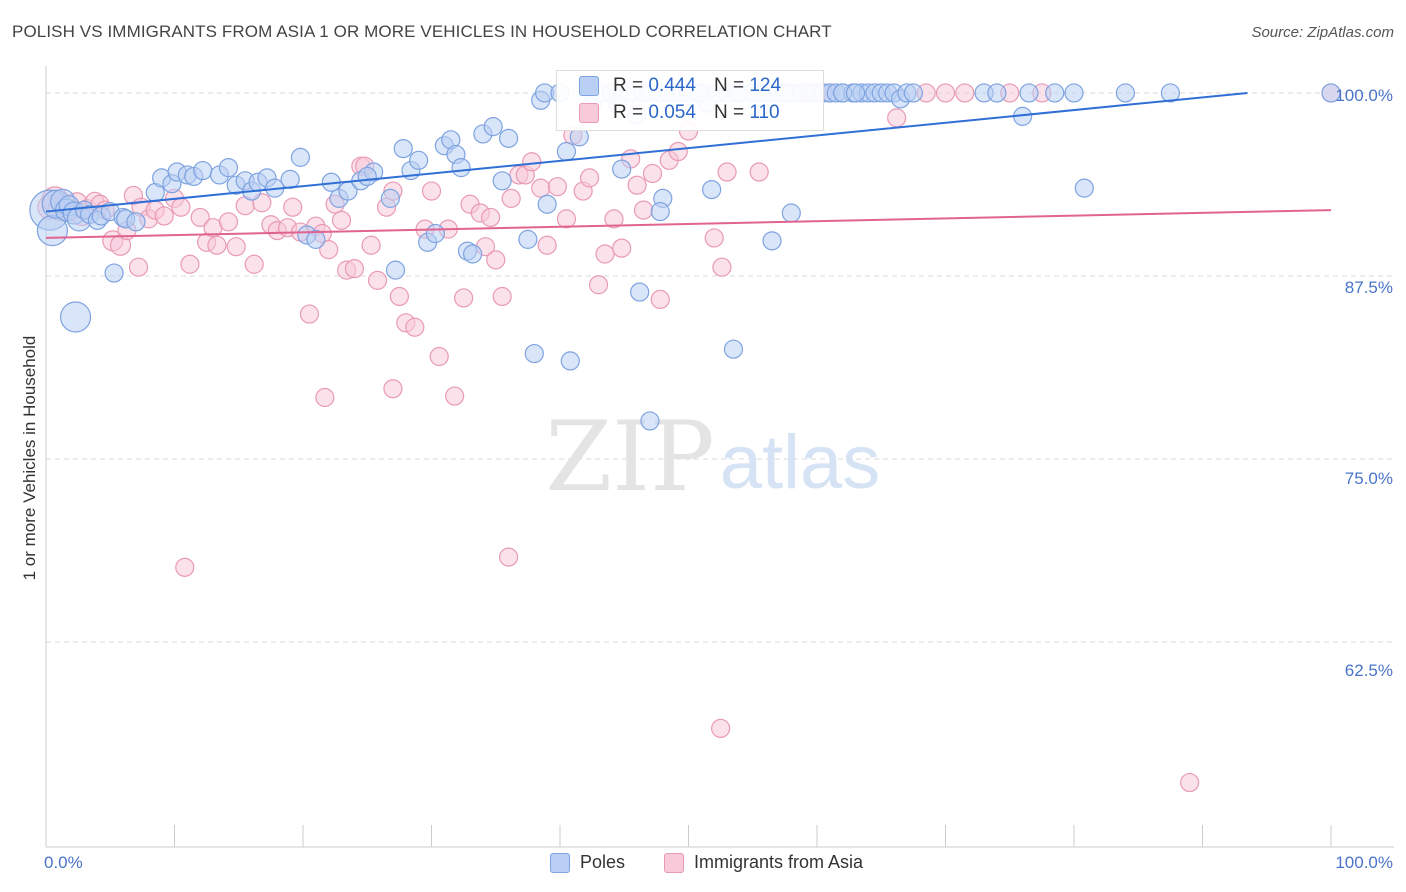 The width and height of the screenshot is (1406, 892). Describe the element at coordinates (688, 224) in the screenshot. I see `asia-trend-line` at that location.